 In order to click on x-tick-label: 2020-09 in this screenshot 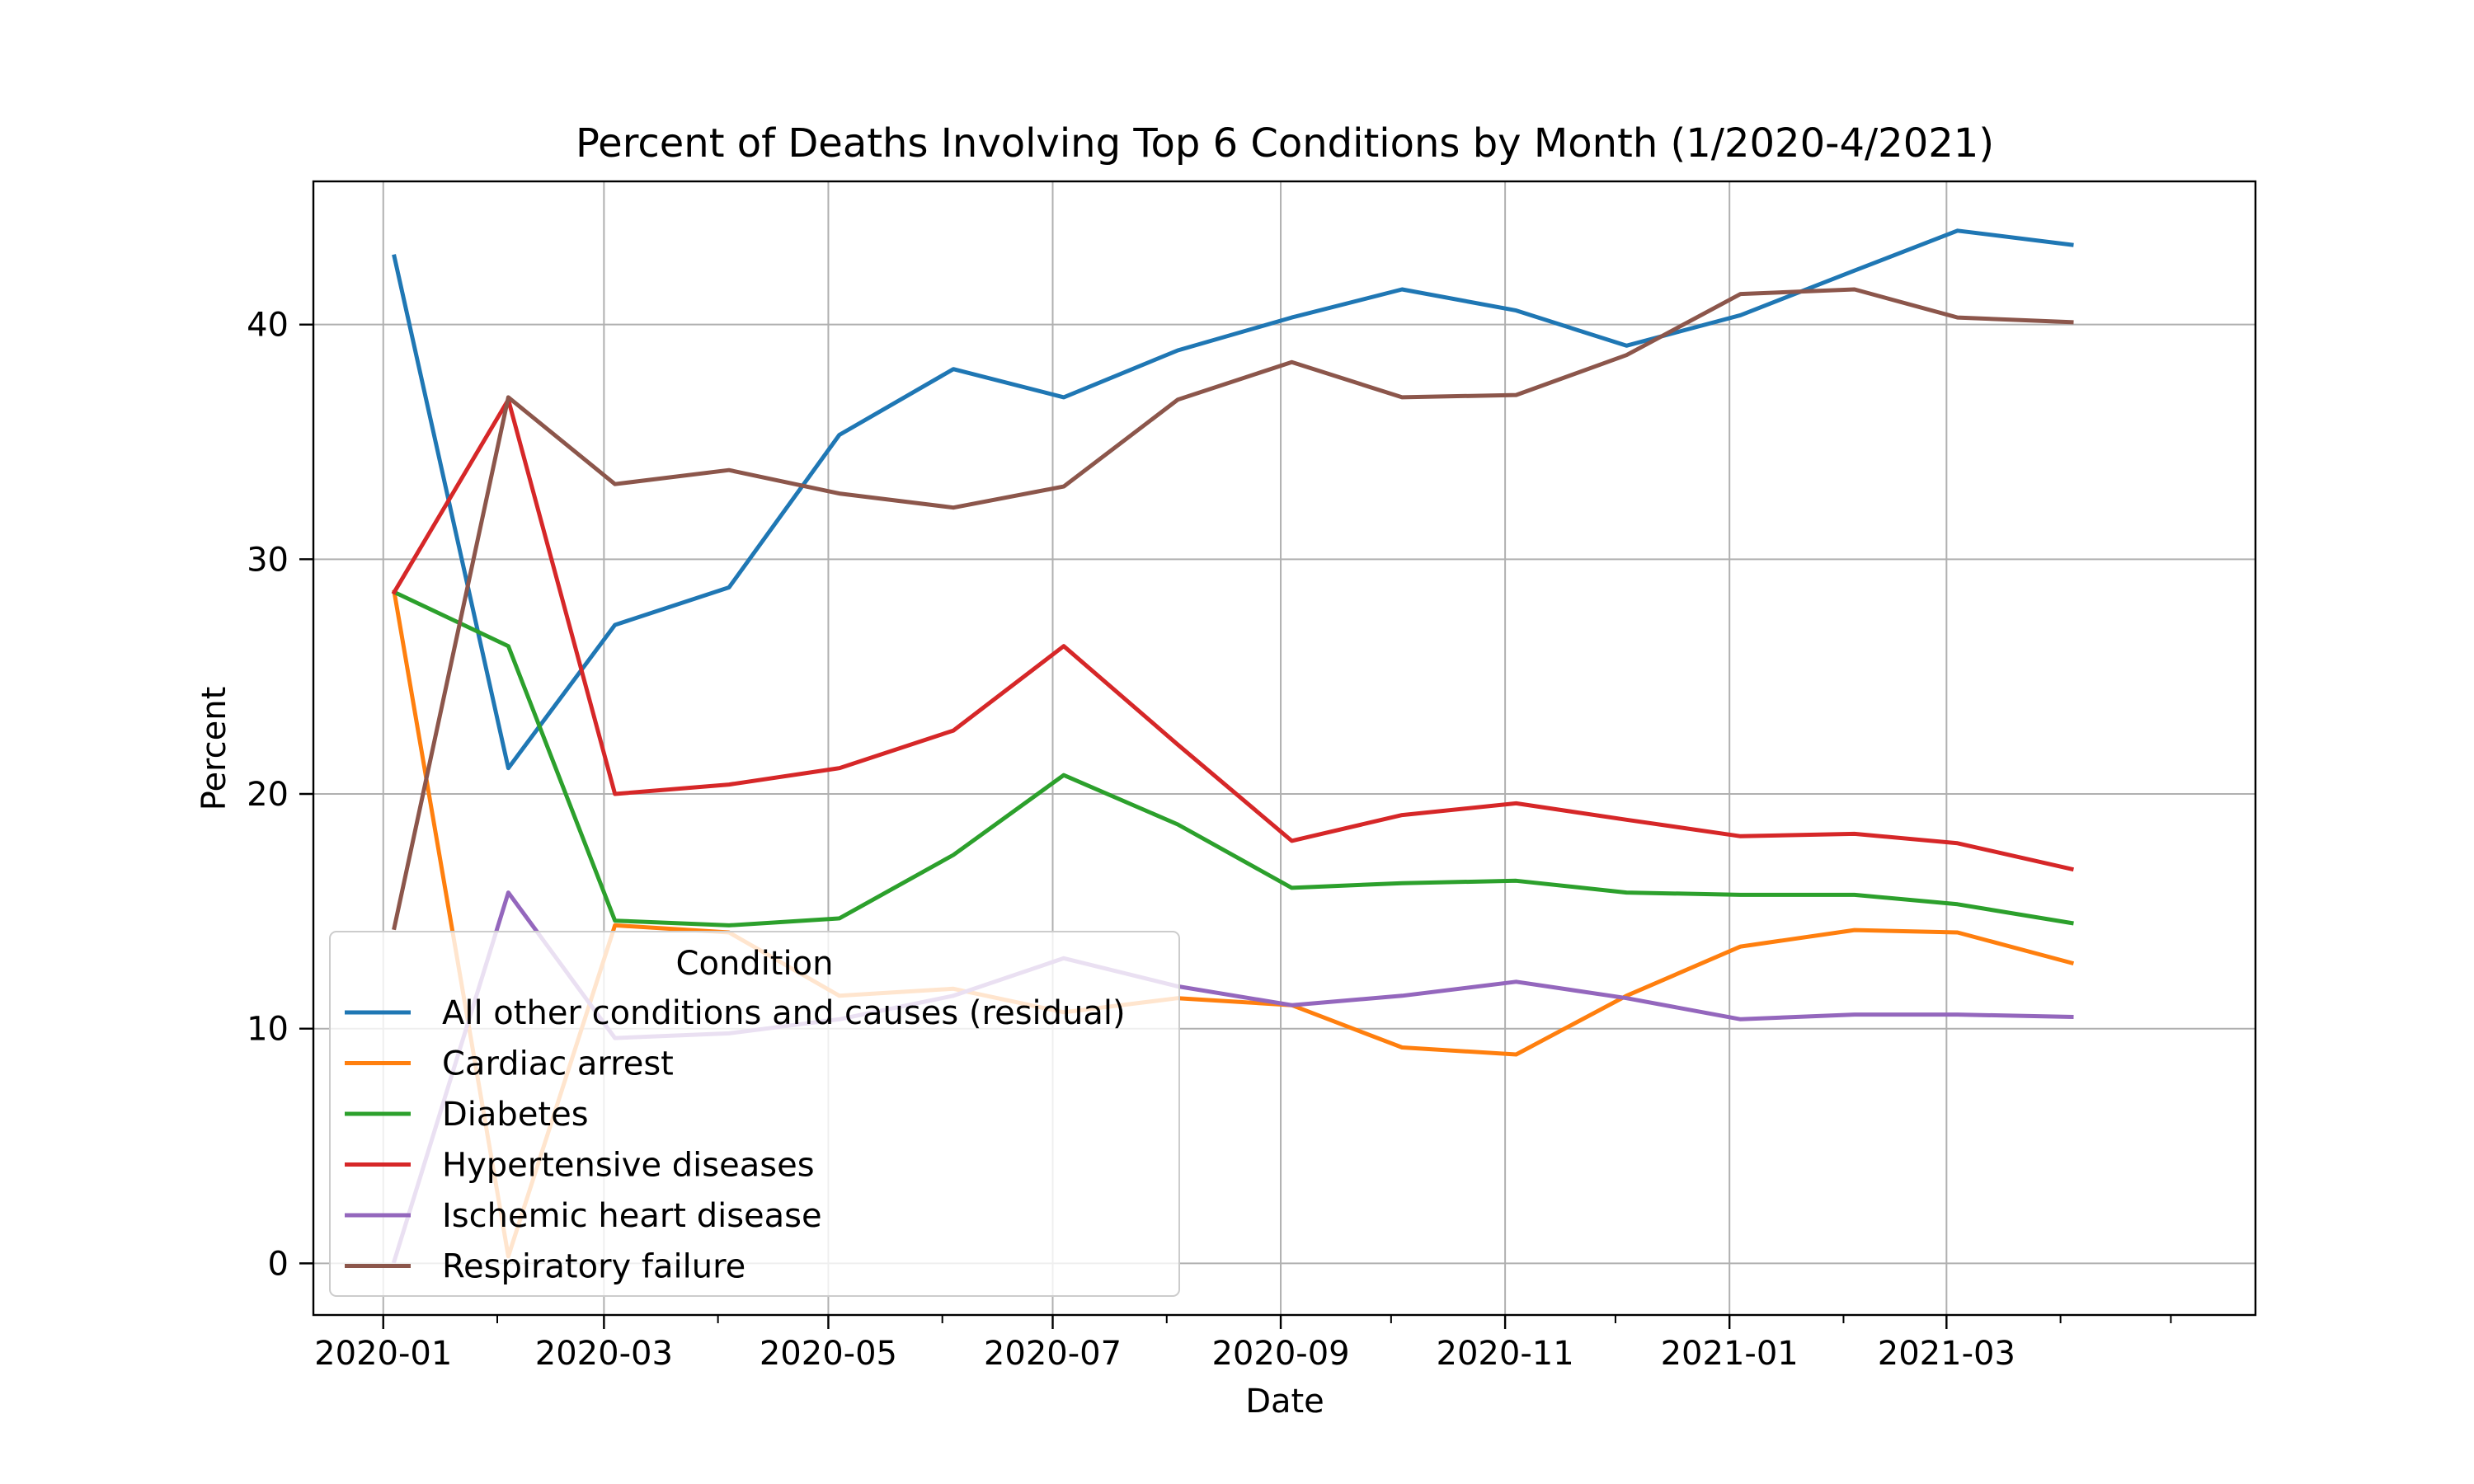, I will do `click(1280, 1354)`.